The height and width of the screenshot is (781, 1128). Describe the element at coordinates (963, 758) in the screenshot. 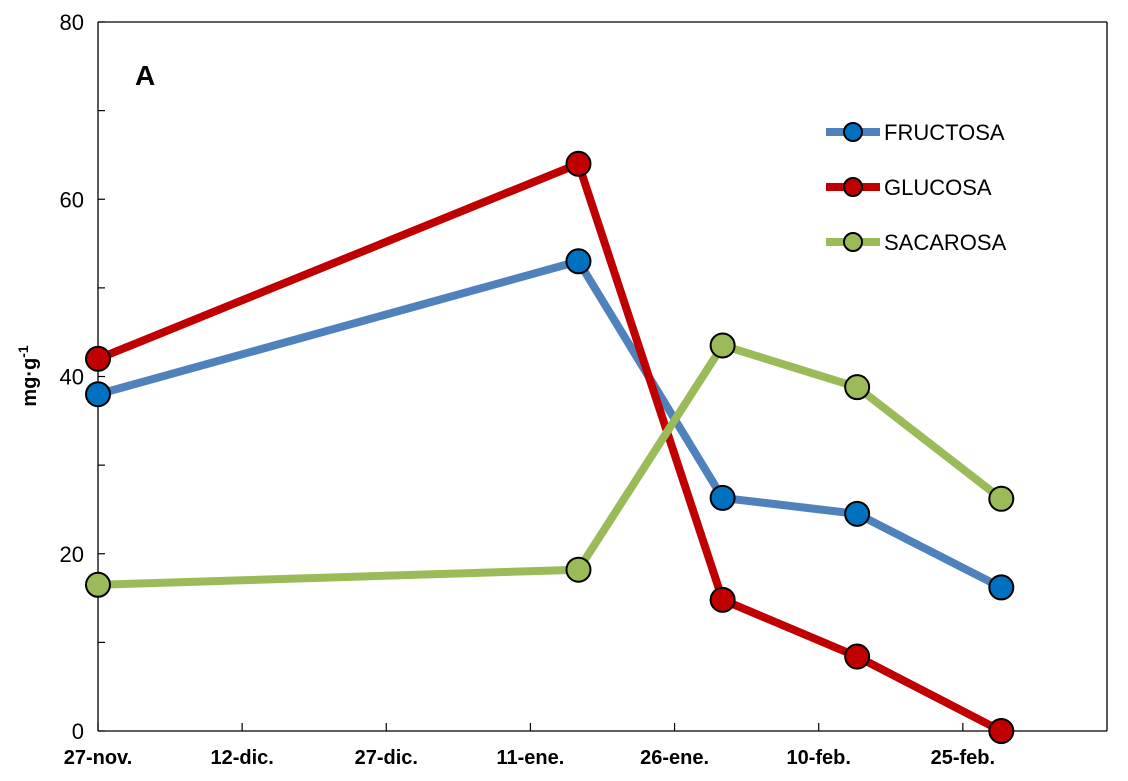

I see `x-tick-label: 25-feb.` at that location.